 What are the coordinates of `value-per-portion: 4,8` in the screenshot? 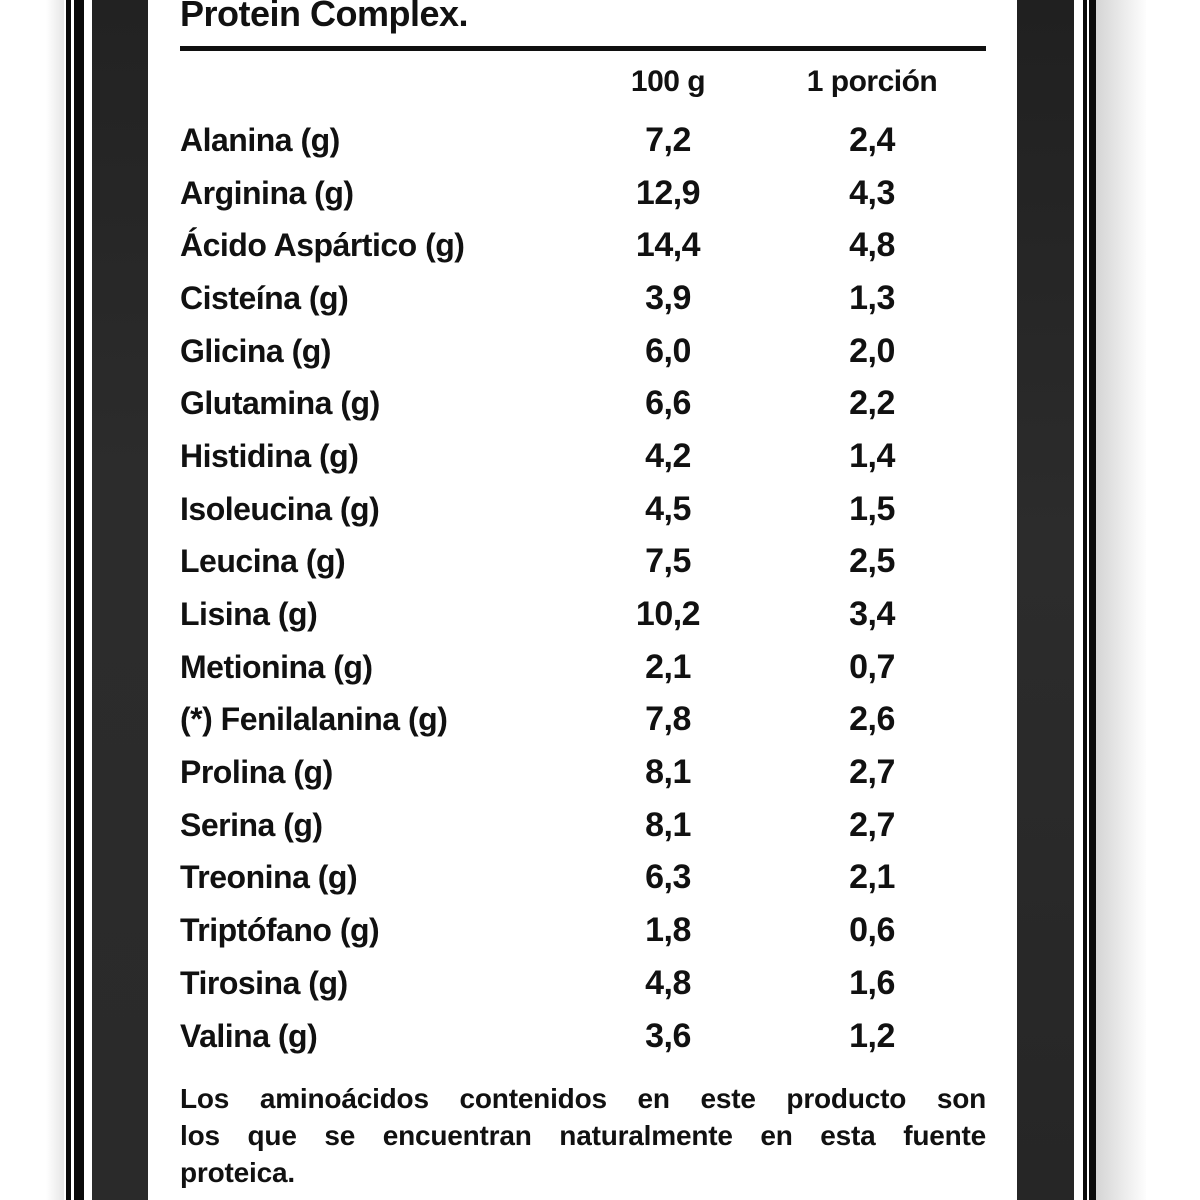 It's located at (872, 245).